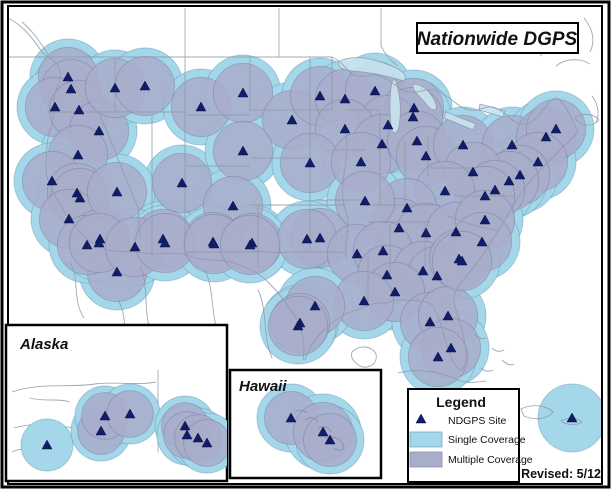 This screenshot has width=611, height=489. What do you see at coordinates (487, 440) in the screenshot?
I see `legend-item-single-label: Single Coverage` at bounding box center [487, 440].